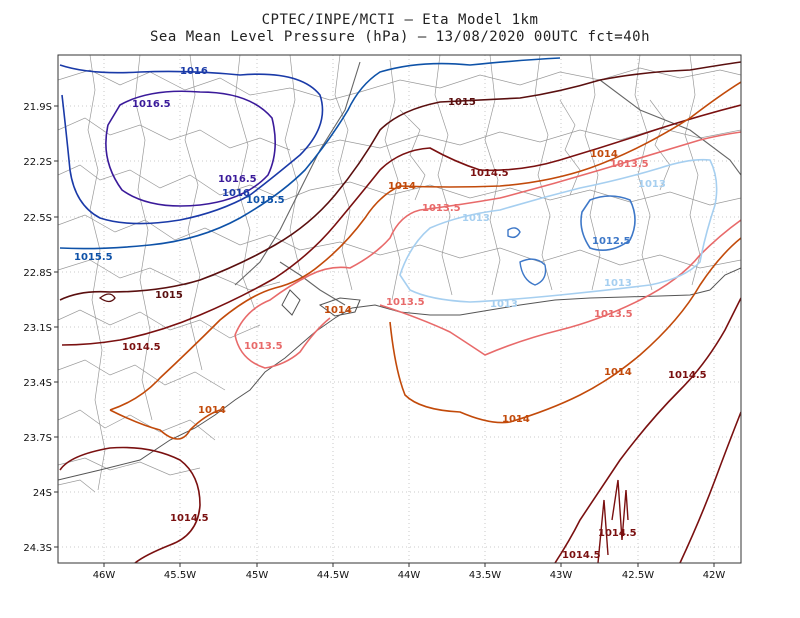 Image resolution: width=800 pixels, height=618 pixels. I want to click on isobar-1012-5-small, so click(527, 256).